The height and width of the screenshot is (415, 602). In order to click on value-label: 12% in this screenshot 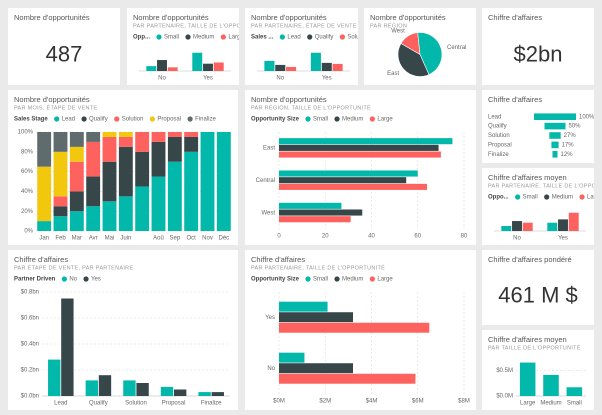, I will do `click(567, 155)`.